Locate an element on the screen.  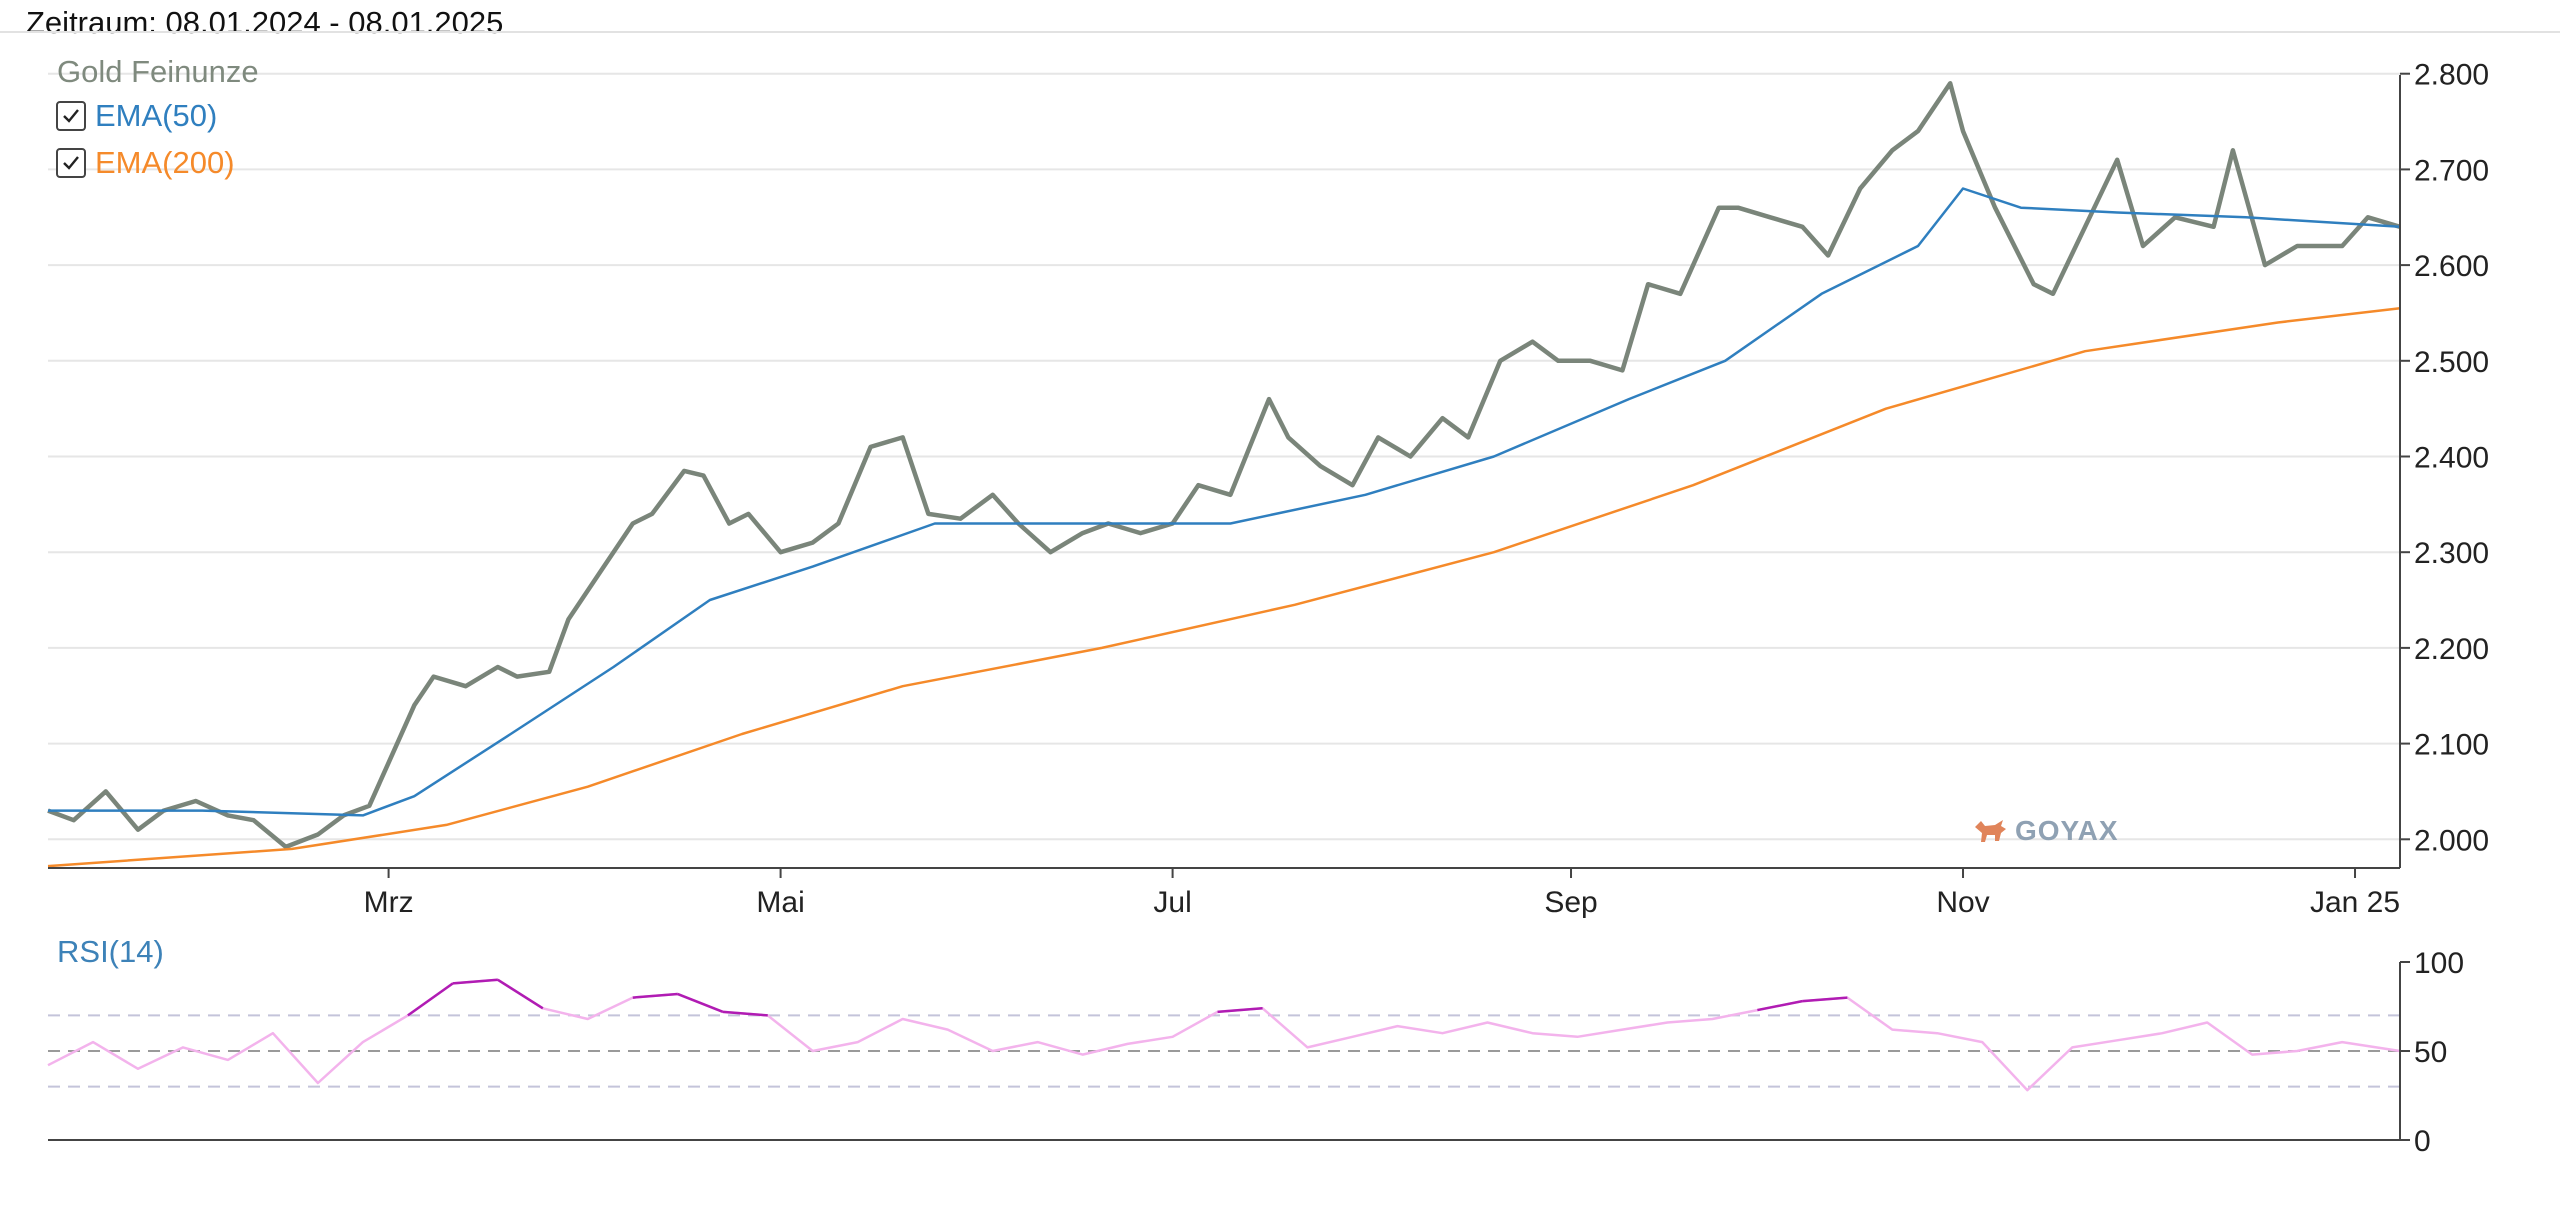
period-label: Zeitraum: 08.01.2024 - 08.01.2025 is located at coordinates (265, 22).